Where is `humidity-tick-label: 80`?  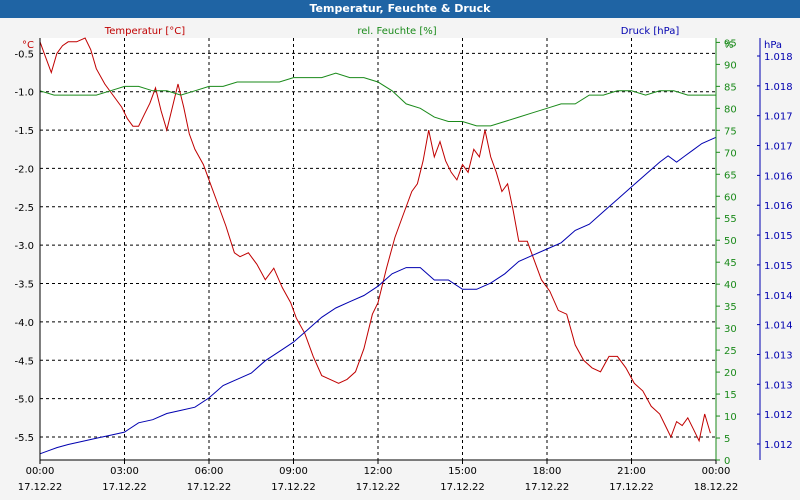
humidity-tick-label: 80 is located at coordinates (730, 109).